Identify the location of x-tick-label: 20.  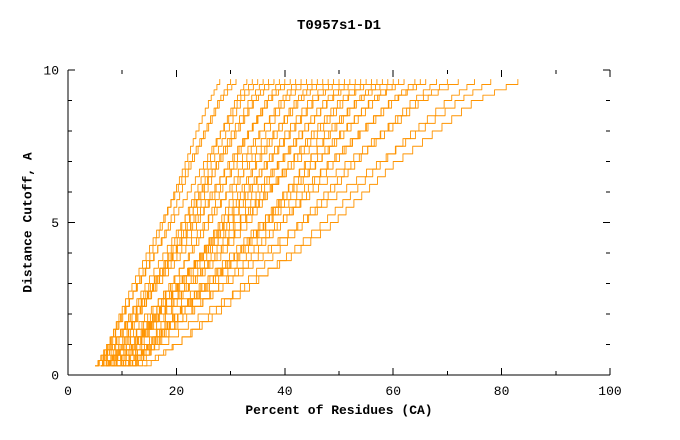
(177, 391).